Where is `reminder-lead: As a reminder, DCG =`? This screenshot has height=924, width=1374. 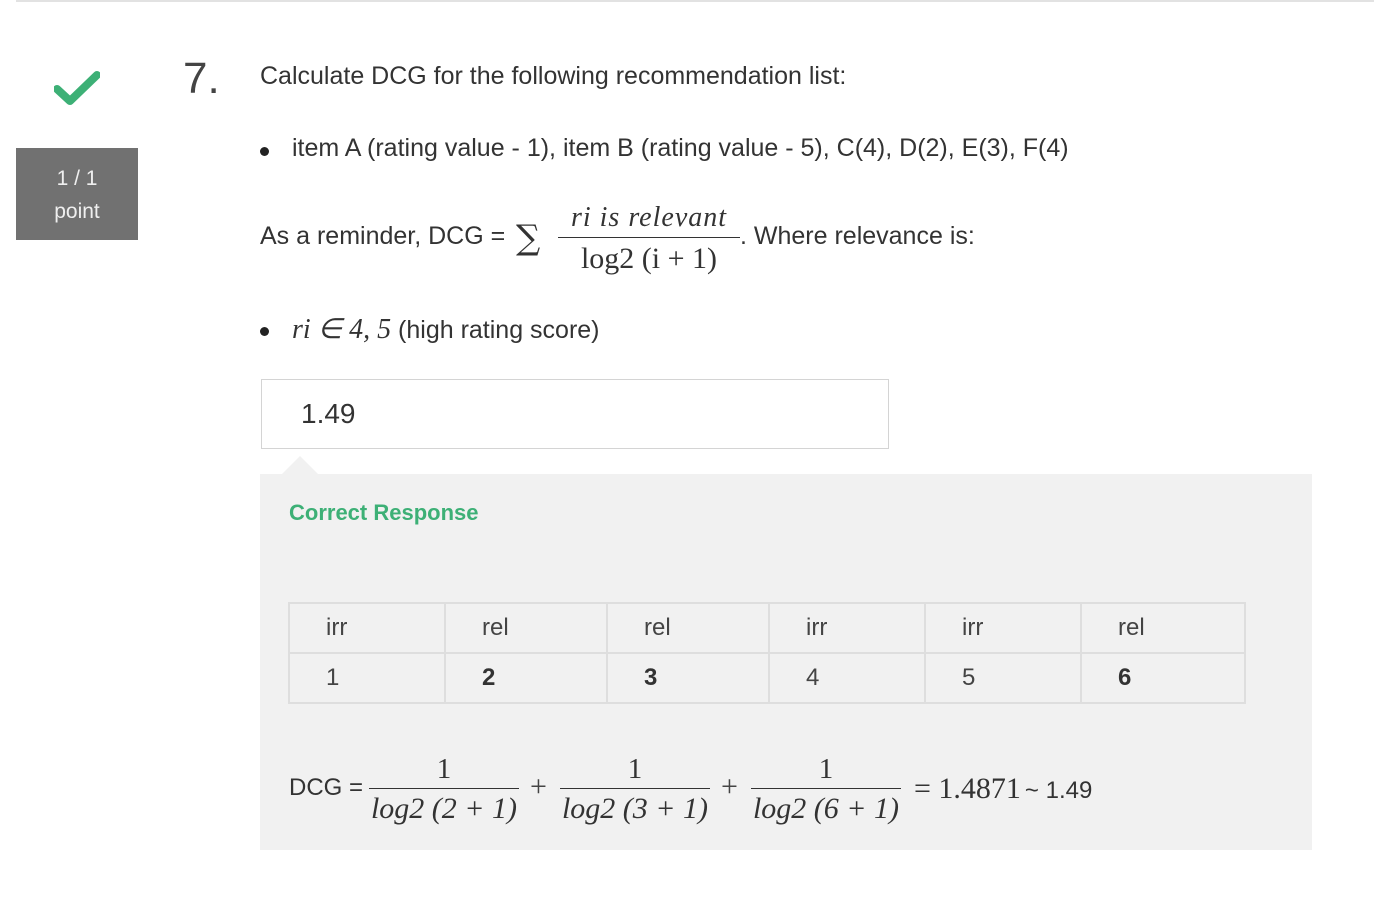
reminder-lead: As a reminder, DCG = is located at coordinates (383, 236).